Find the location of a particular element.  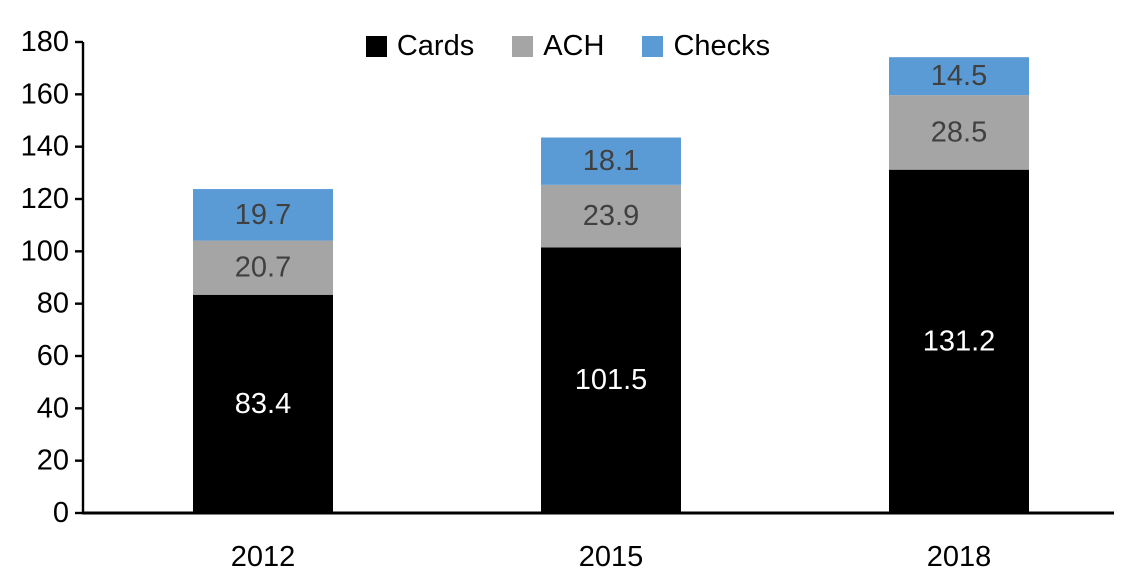

bar-segment-ach-2015 is located at coordinates (611, 216).